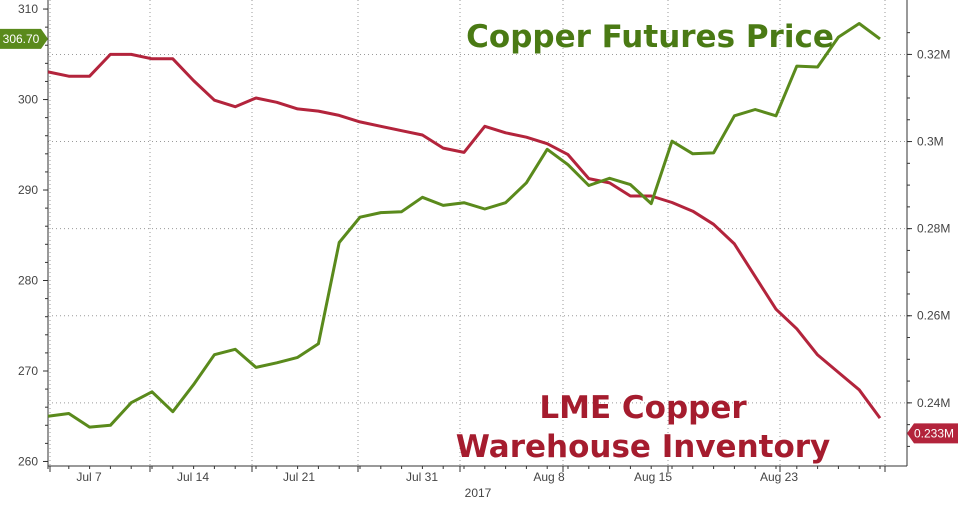 This screenshot has height=505, width=959. What do you see at coordinates (650, 37) in the screenshot?
I see `copper-series-annotation: Copper Futures Price` at bounding box center [650, 37].